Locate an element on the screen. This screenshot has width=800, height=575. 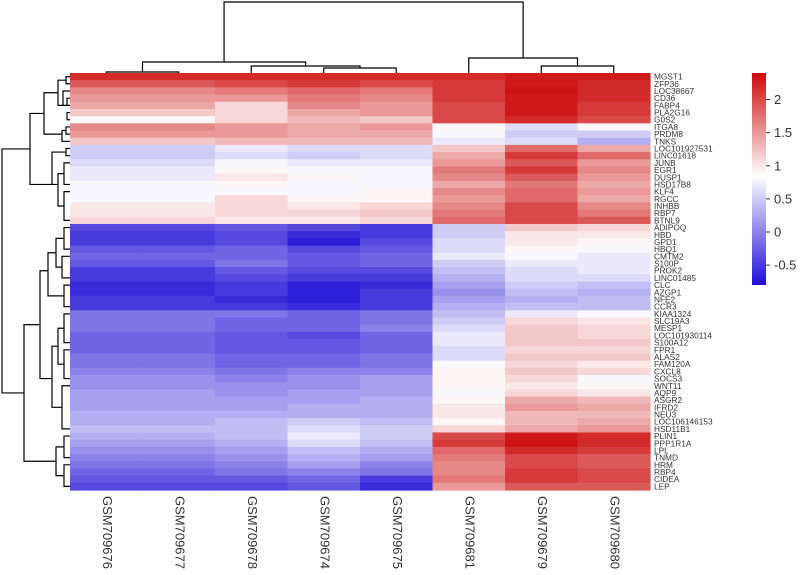
row-label: LOC101927531 is located at coordinates (683, 148).